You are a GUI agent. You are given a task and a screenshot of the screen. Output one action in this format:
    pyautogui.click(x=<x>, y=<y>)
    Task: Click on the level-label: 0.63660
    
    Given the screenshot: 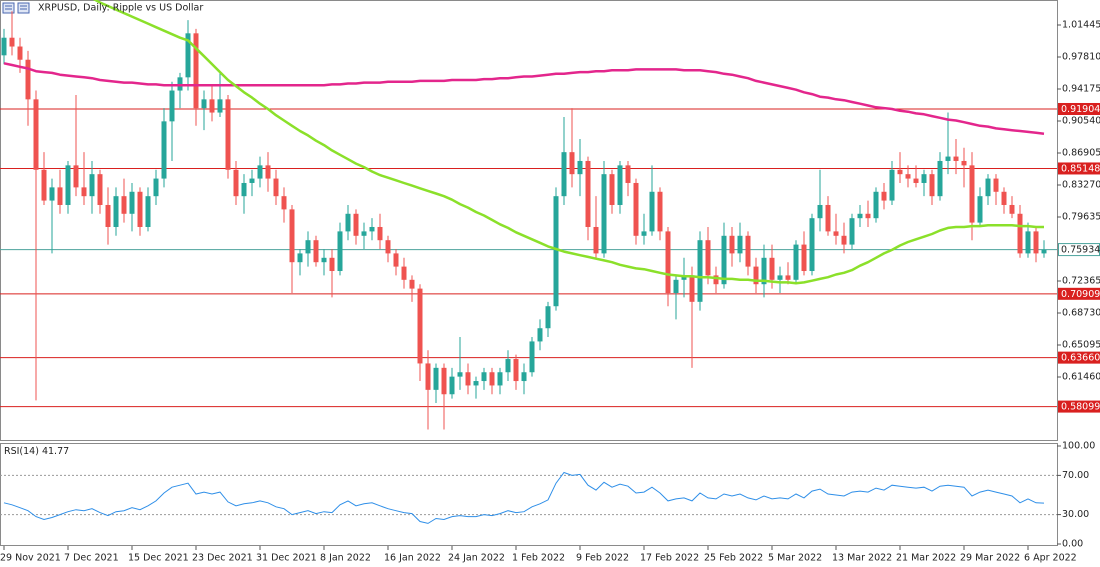 What is the action you would take?
    pyautogui.click(x=1080, y=358)
    